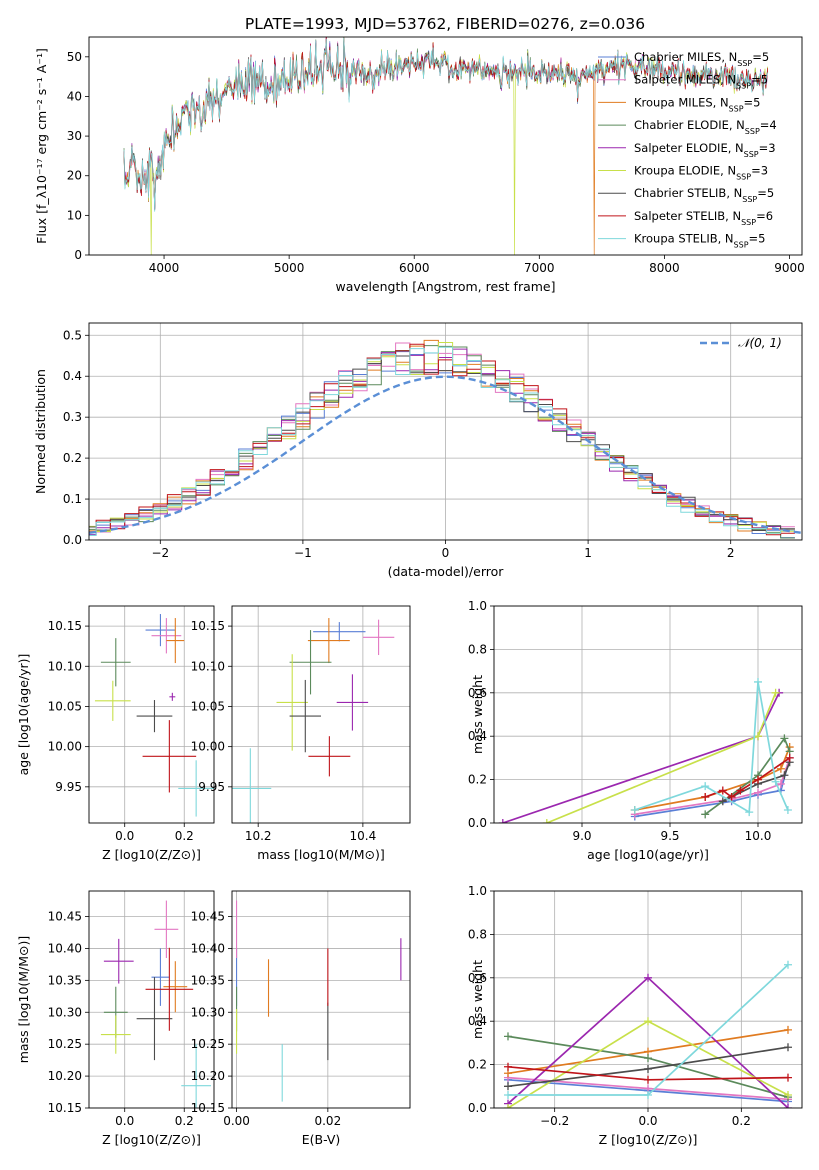 This screenshot has width=819, height=1170. What do you see at coordinates (208, 948) in the screenshot?
I see `y-tick-label: 10.40` at bounding box center [208, 948].